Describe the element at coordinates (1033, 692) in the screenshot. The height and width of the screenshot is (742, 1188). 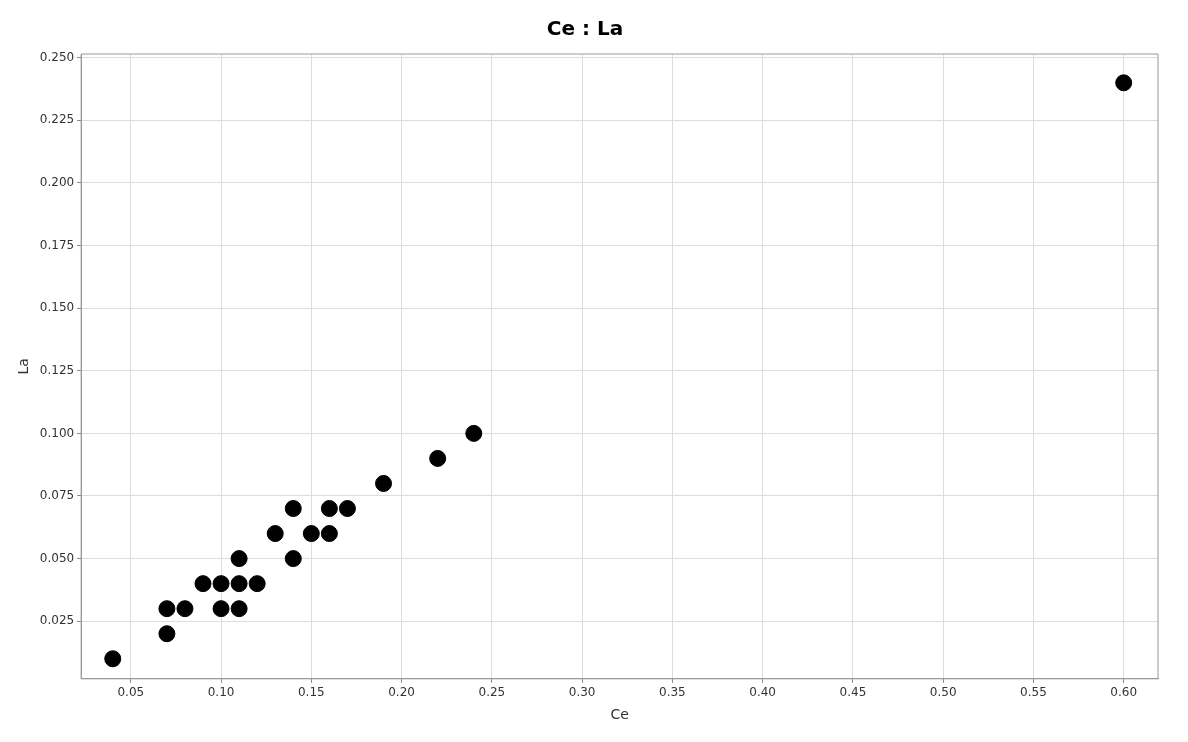
I see `x-tick-label: 0.55` at that location.